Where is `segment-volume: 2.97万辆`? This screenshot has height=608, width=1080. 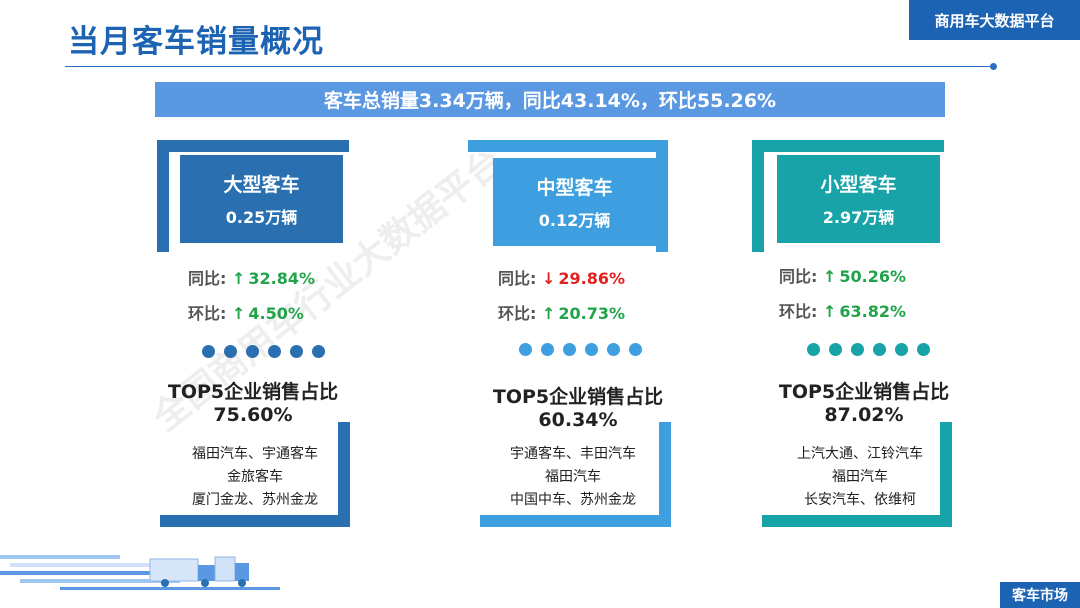 segment-volume: 2.97万辆 is located at coordinates (858, 217).